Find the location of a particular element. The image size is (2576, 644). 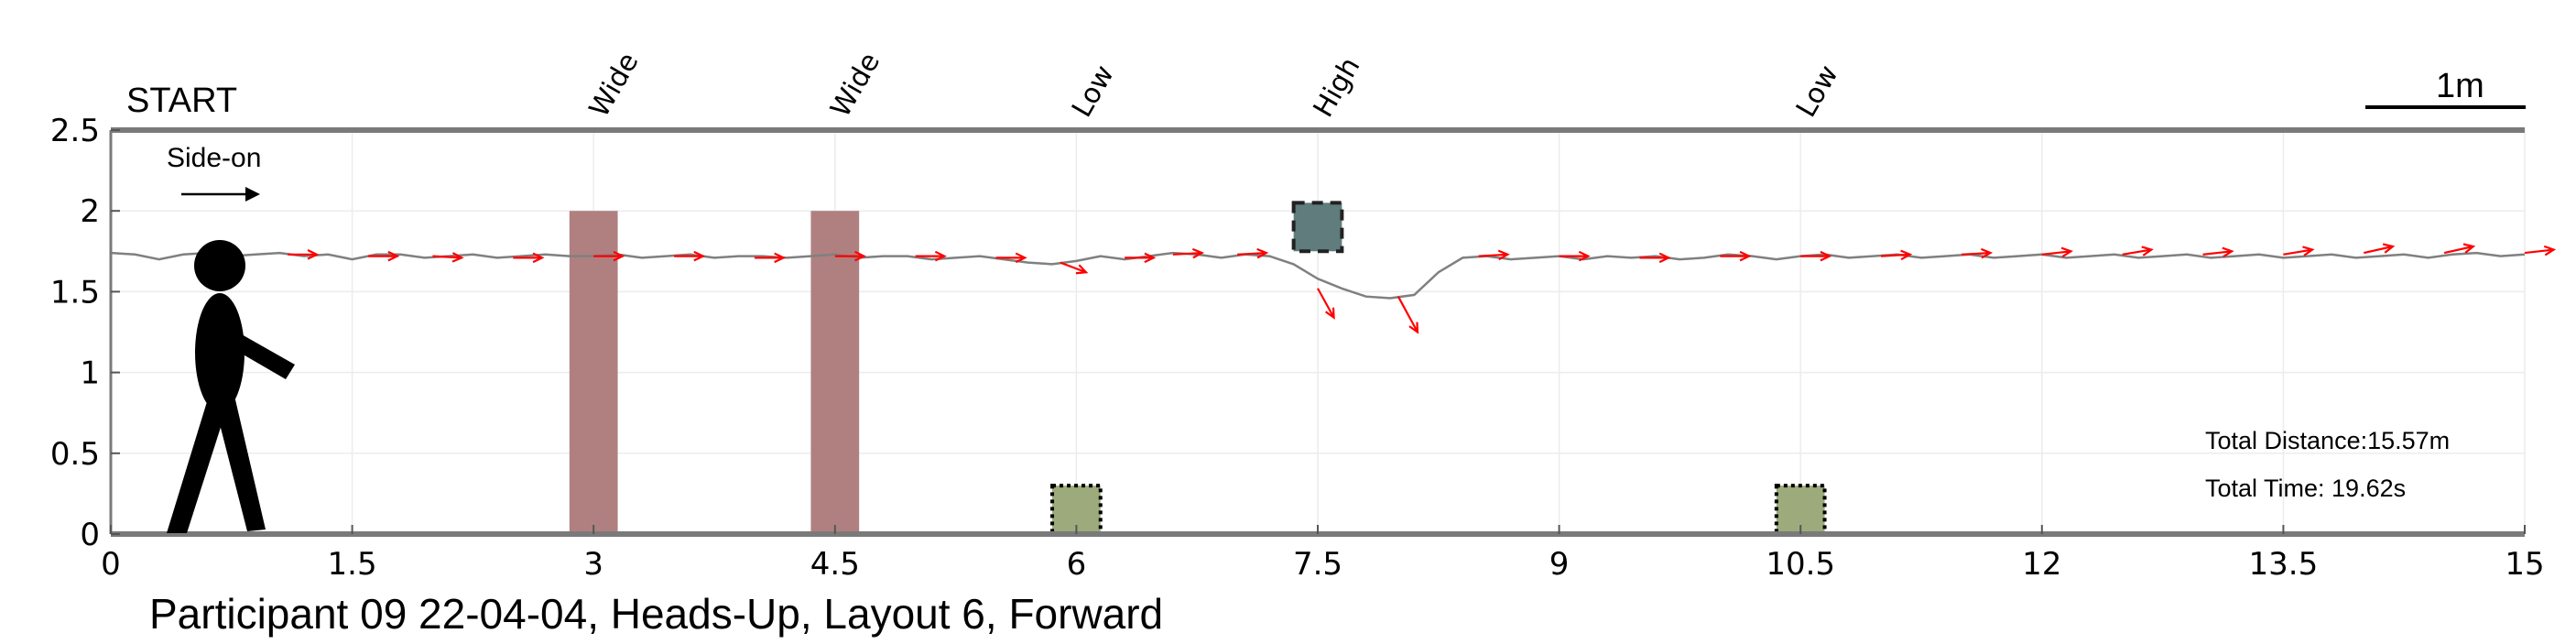

x-tick-label: 12 is located at coordinates (2041, 564).